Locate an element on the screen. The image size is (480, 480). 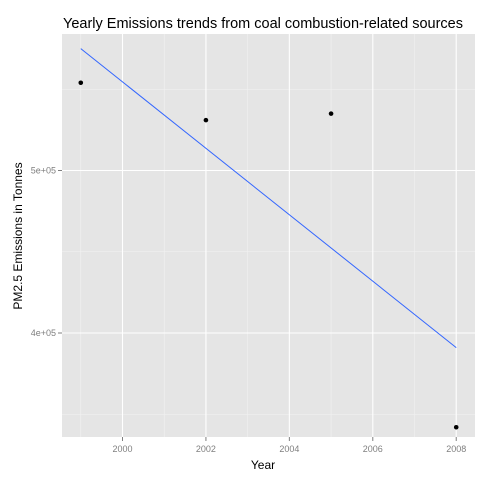
x-tick-label-0: 2000 is located at coordinates (122, 449).